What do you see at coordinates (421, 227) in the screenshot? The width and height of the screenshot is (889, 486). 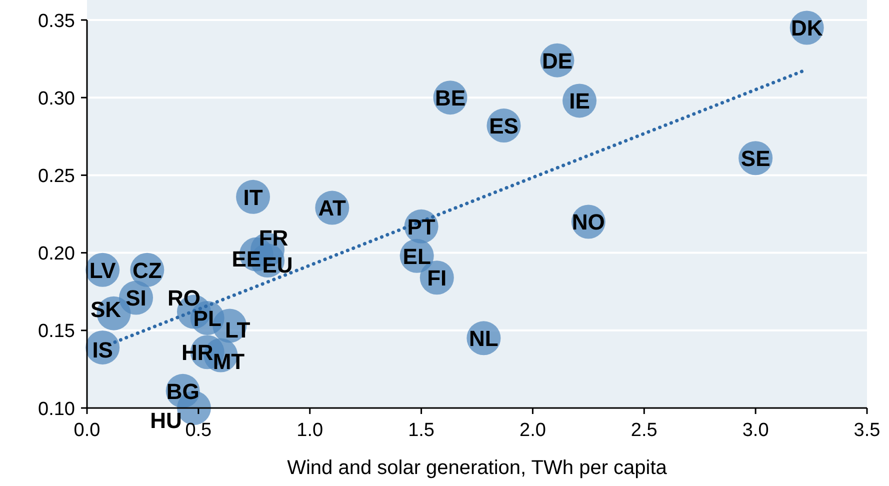 I see `series-label: PT` at bounding box center [421, 227].